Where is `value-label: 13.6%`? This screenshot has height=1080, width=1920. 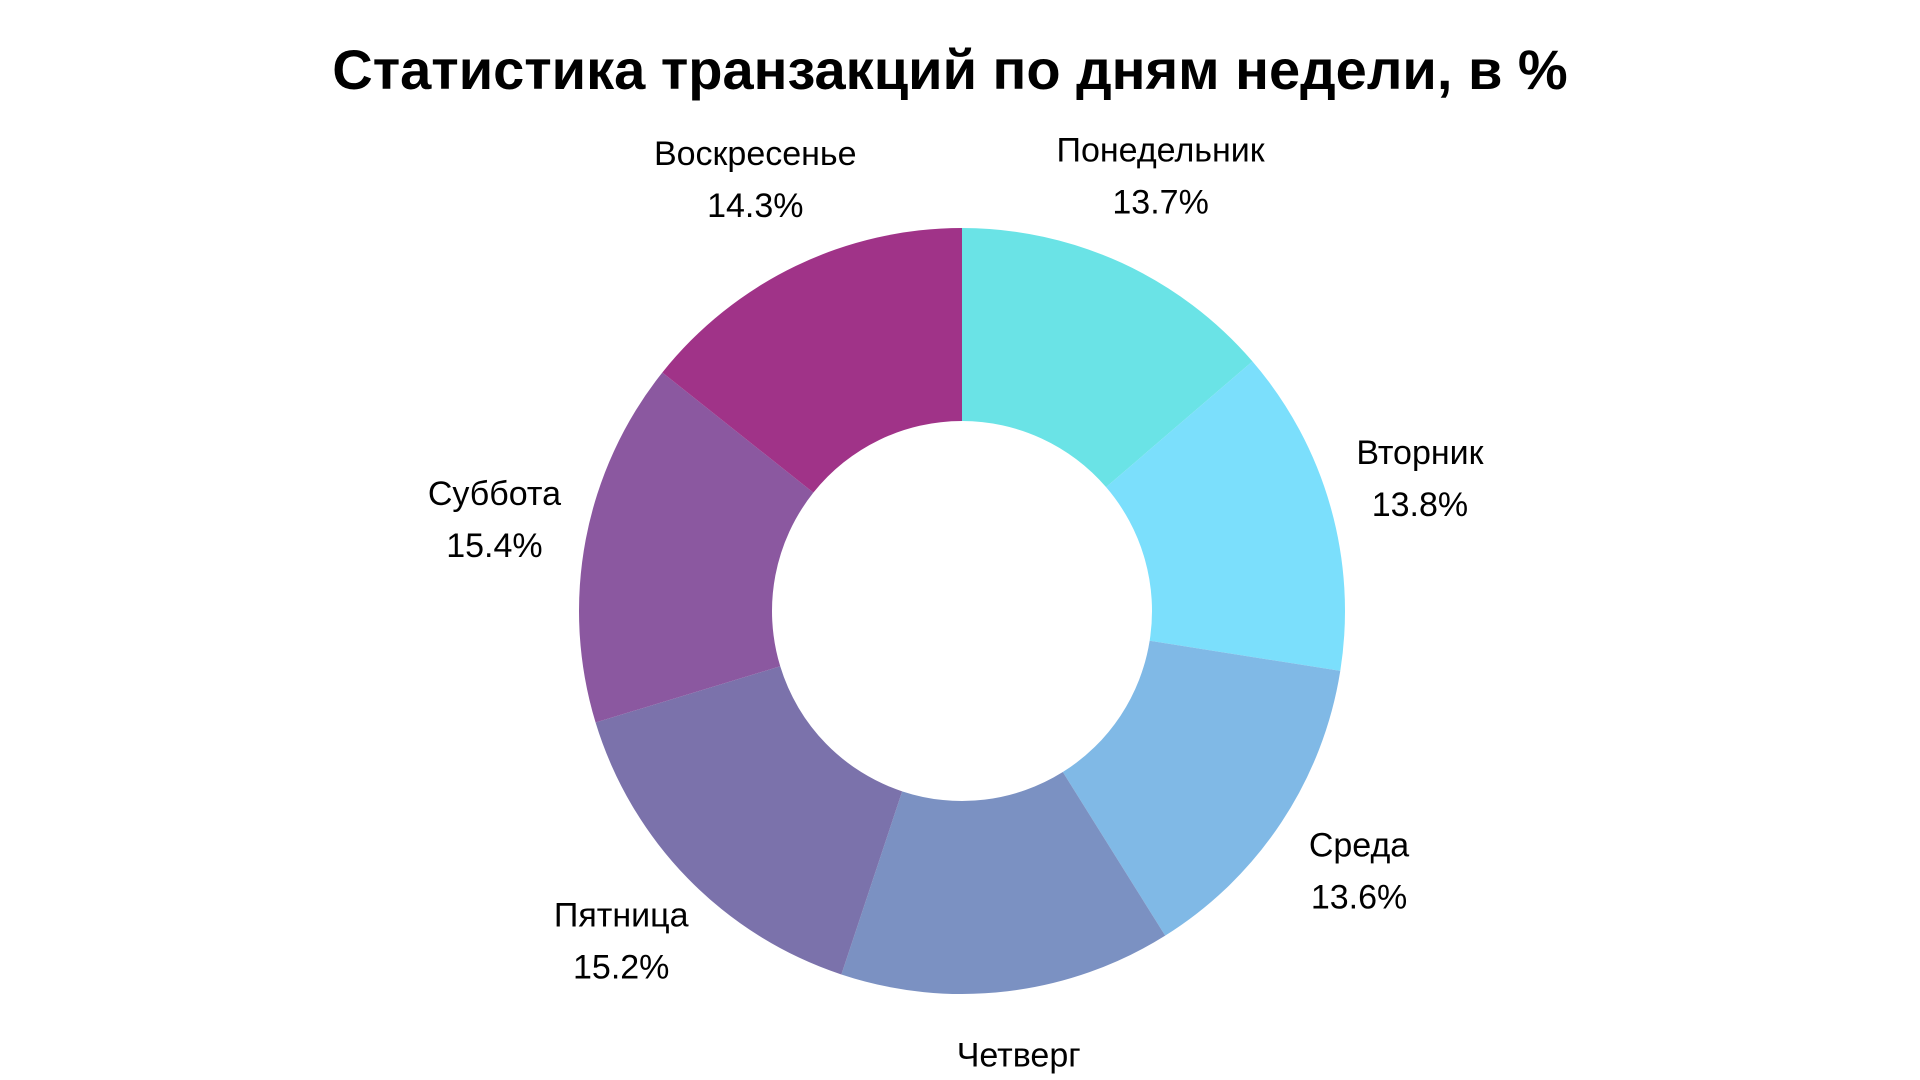
value-label: 13.6% is located at coordinates (1359, 898).